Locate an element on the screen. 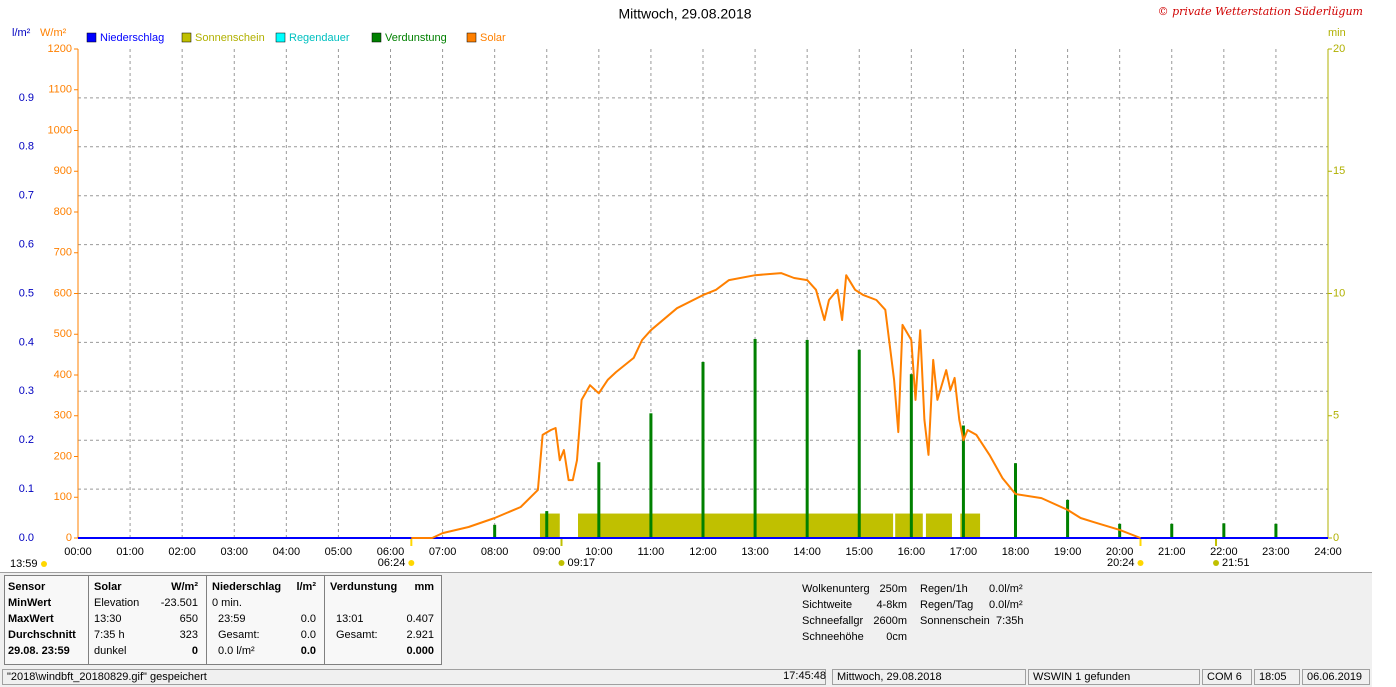  event-label: 21:51 is located at coordinates (1236, 563).